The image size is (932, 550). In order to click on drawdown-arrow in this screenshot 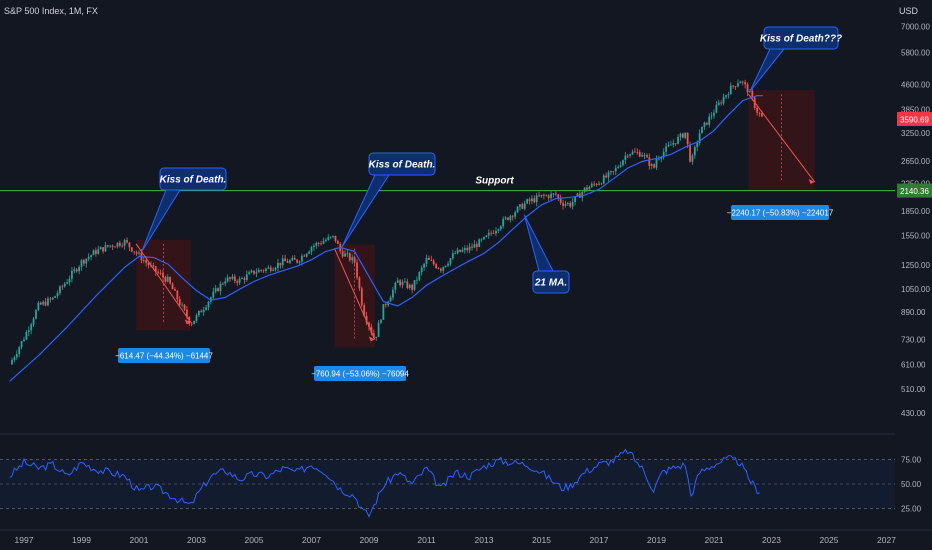, I will do `click(355, 294)`.